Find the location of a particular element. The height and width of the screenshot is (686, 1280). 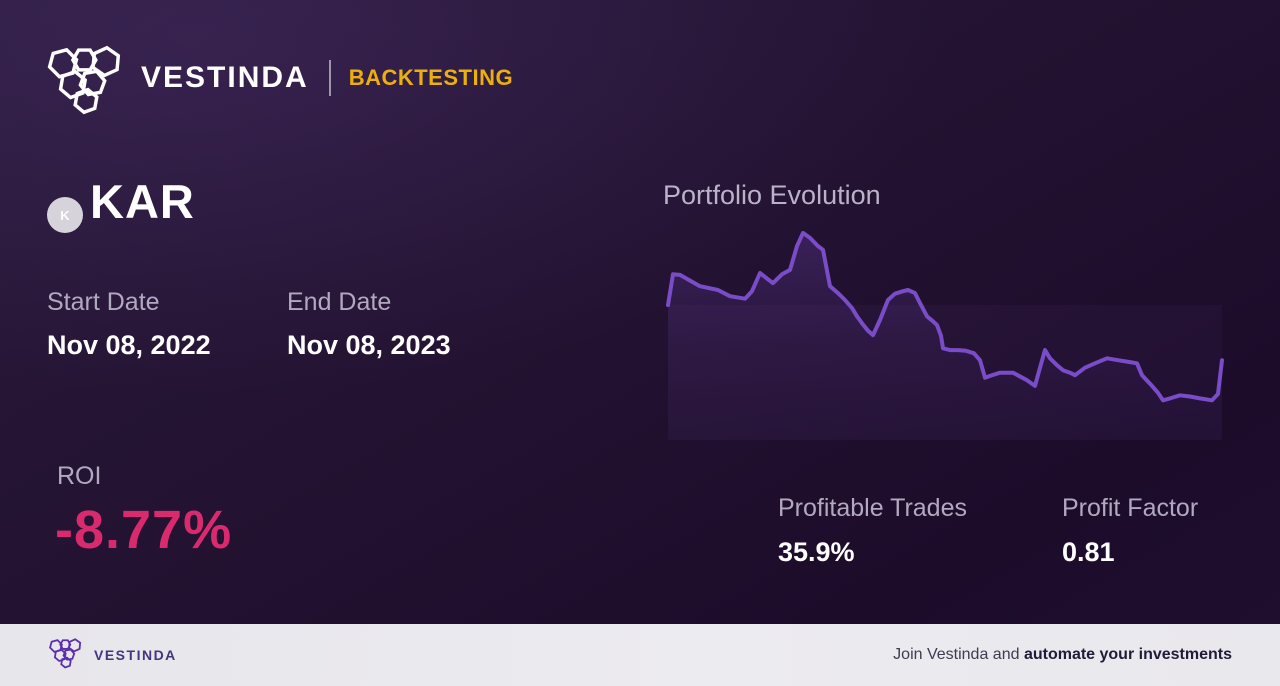

profit-factor-block: Profit Factor 0.81 is located at coordinates (1130, 531).